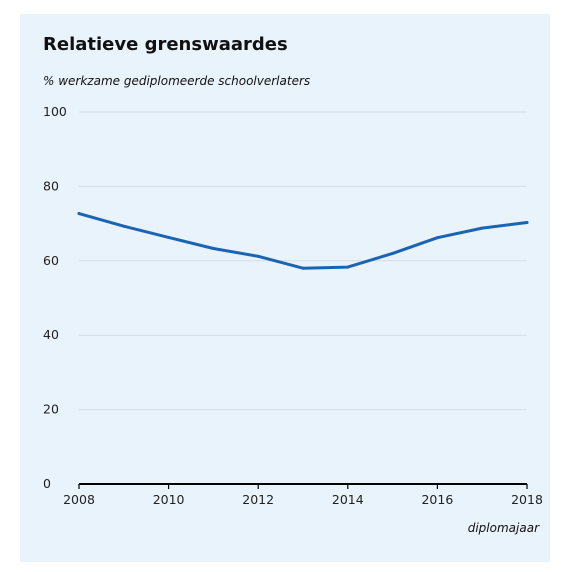 This screenshot has height=572, width=568. Describe the element at coordinates (258, 499) in the screenshot. I see `x-tick-label: 2012` at that location.